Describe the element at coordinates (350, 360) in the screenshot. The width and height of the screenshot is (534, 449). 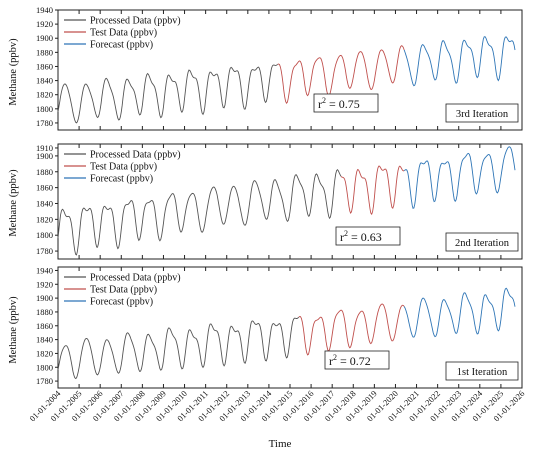
I see `r-squared-label: r2 = 0.72` at that location.